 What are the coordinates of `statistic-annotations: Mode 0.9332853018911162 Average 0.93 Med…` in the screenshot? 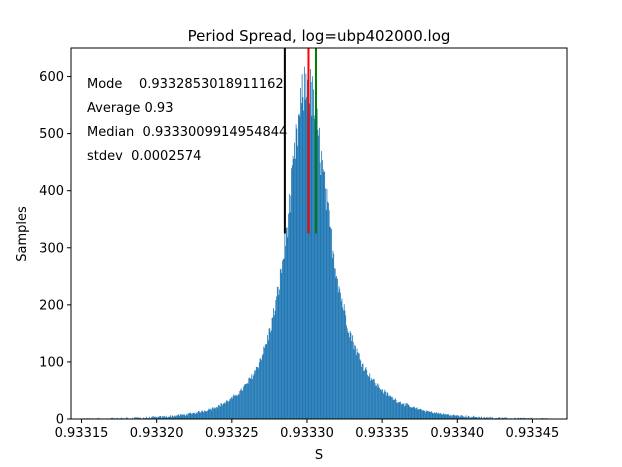 It's located at (187, 120).